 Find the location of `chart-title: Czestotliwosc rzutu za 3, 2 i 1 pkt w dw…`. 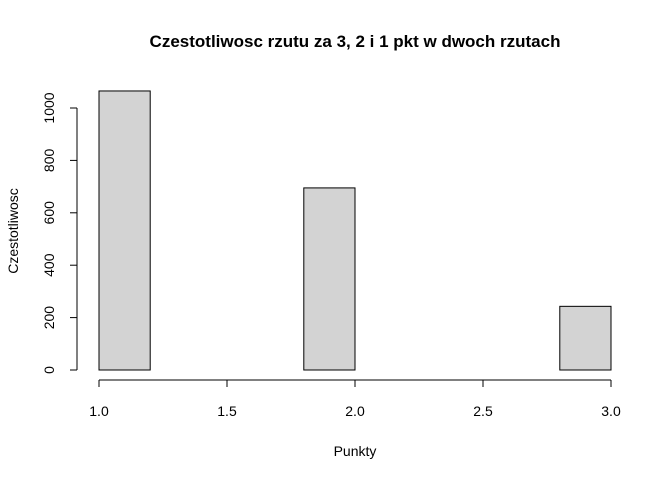

chart-title: Czestotliwosc rzutu za 3, 2 i 1 pkt w dw… is located at coordinates (355, 41).